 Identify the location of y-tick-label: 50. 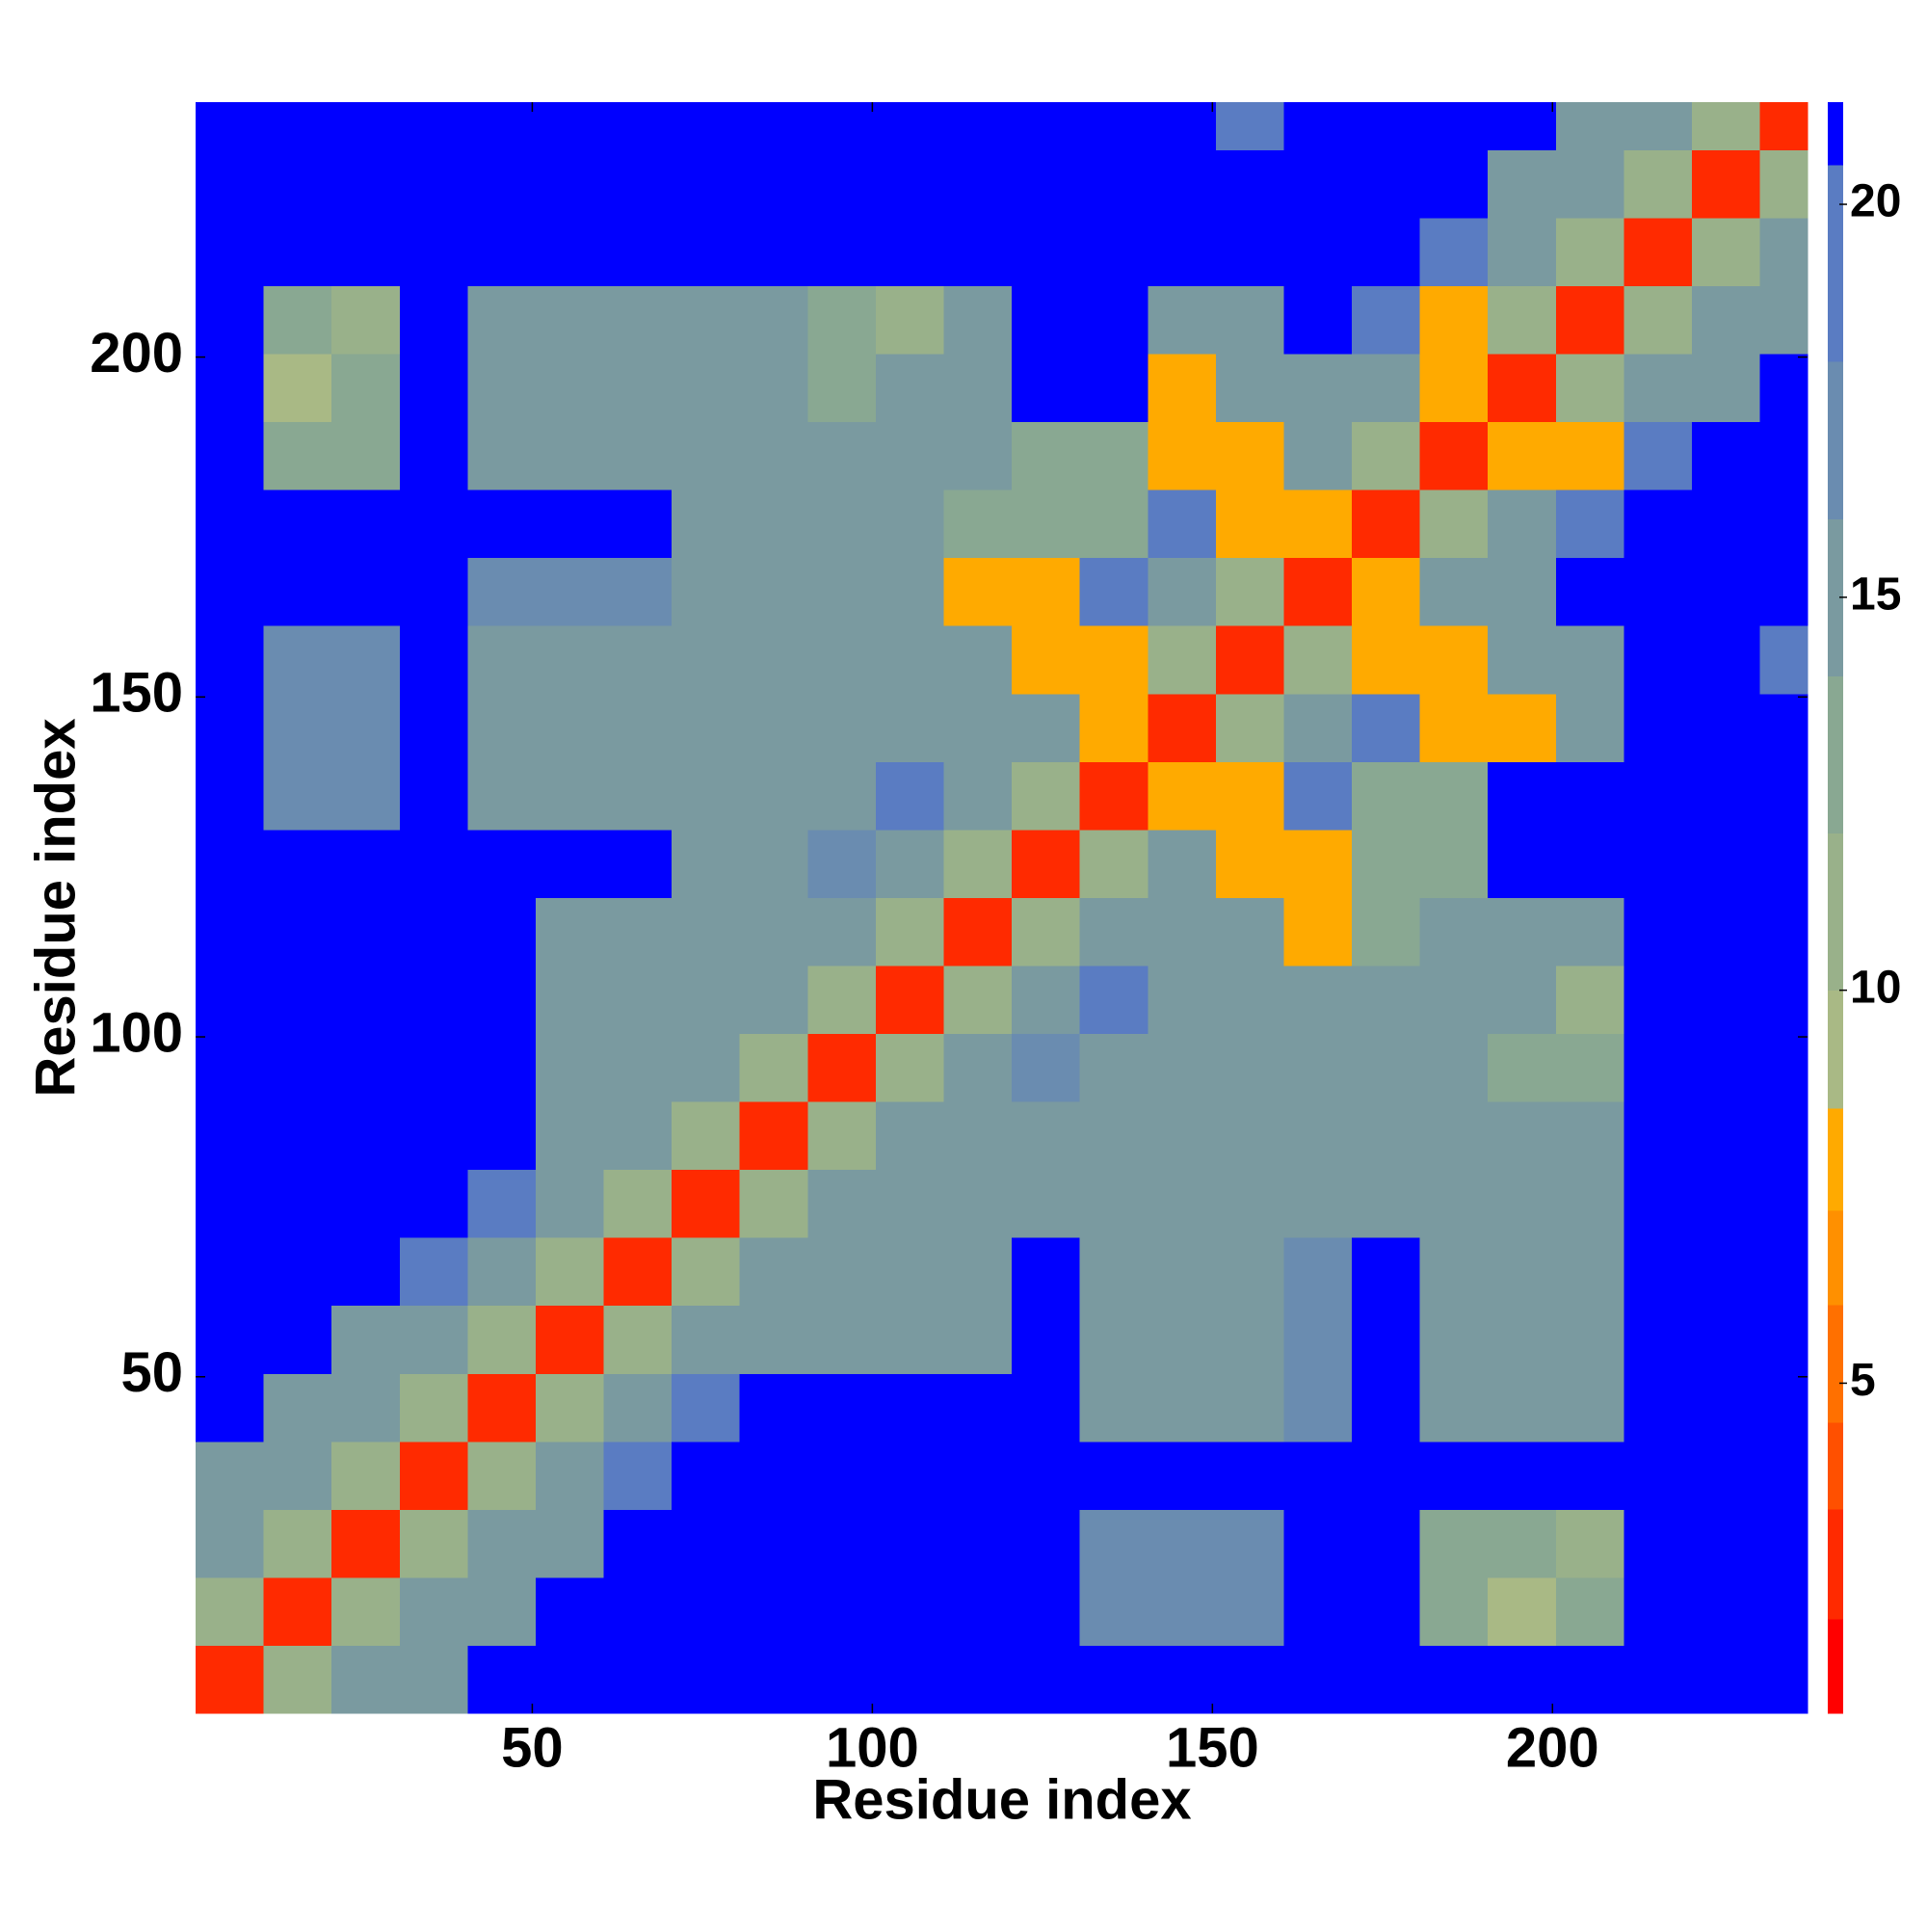
(152, 1372).